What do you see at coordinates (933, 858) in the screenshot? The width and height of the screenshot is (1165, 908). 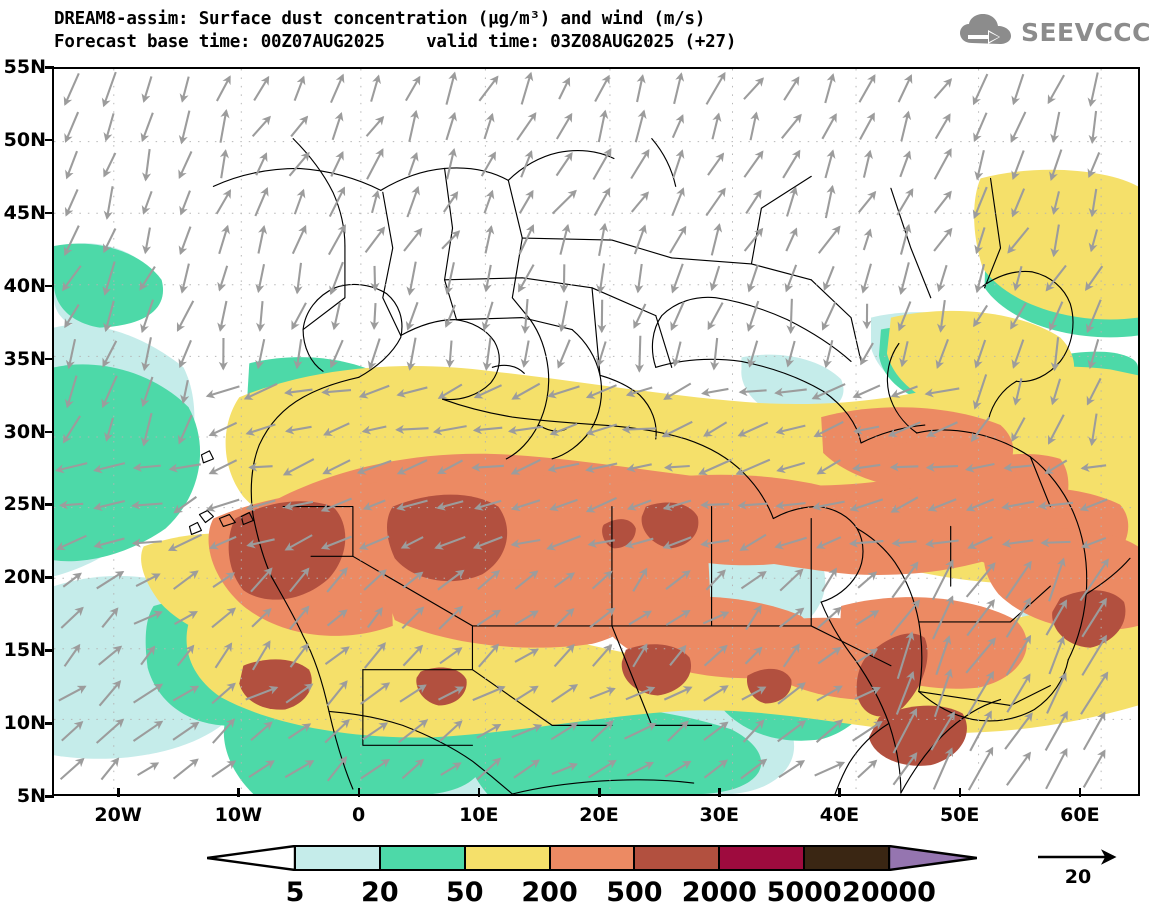 I see `colorbar-right-arrow` at bounding box center [933, 858].